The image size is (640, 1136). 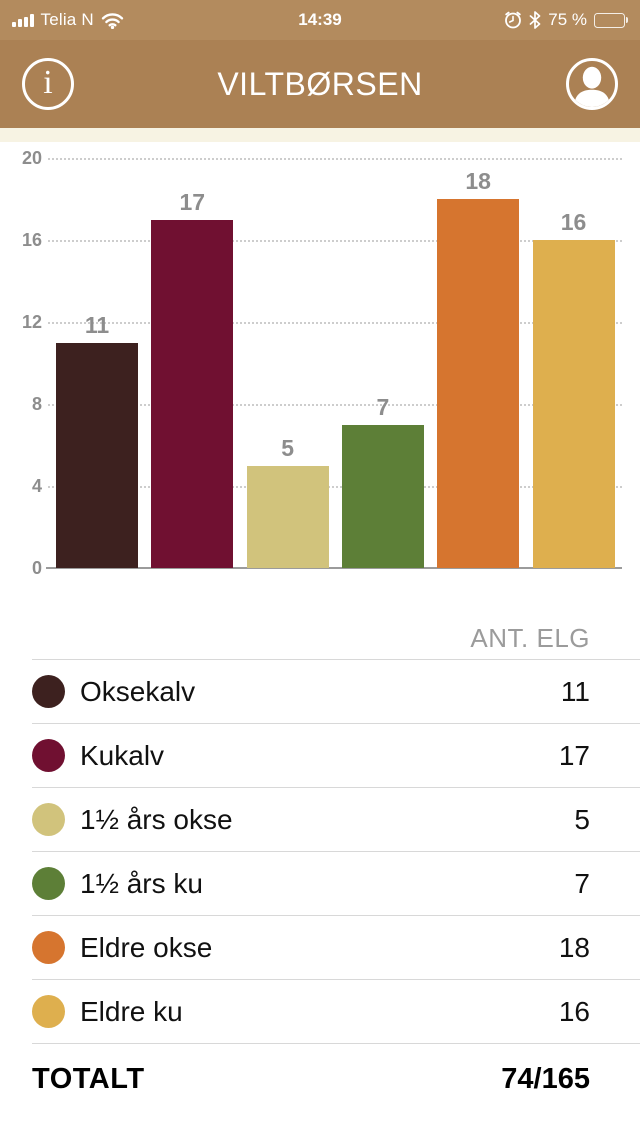 I want to click on row-label: Eldre ku, so click(x=131, y=1011).